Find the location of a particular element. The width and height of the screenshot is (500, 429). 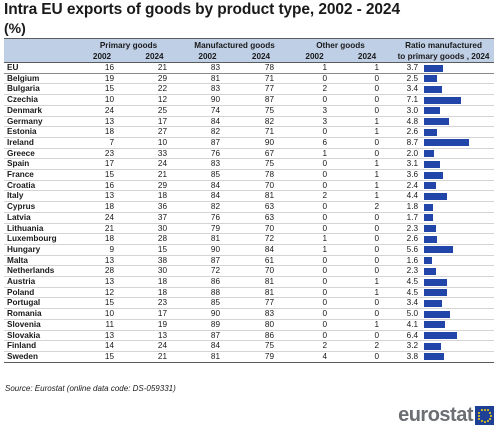

ratio-cell: 3.0 is located at coordinates (412, 110).